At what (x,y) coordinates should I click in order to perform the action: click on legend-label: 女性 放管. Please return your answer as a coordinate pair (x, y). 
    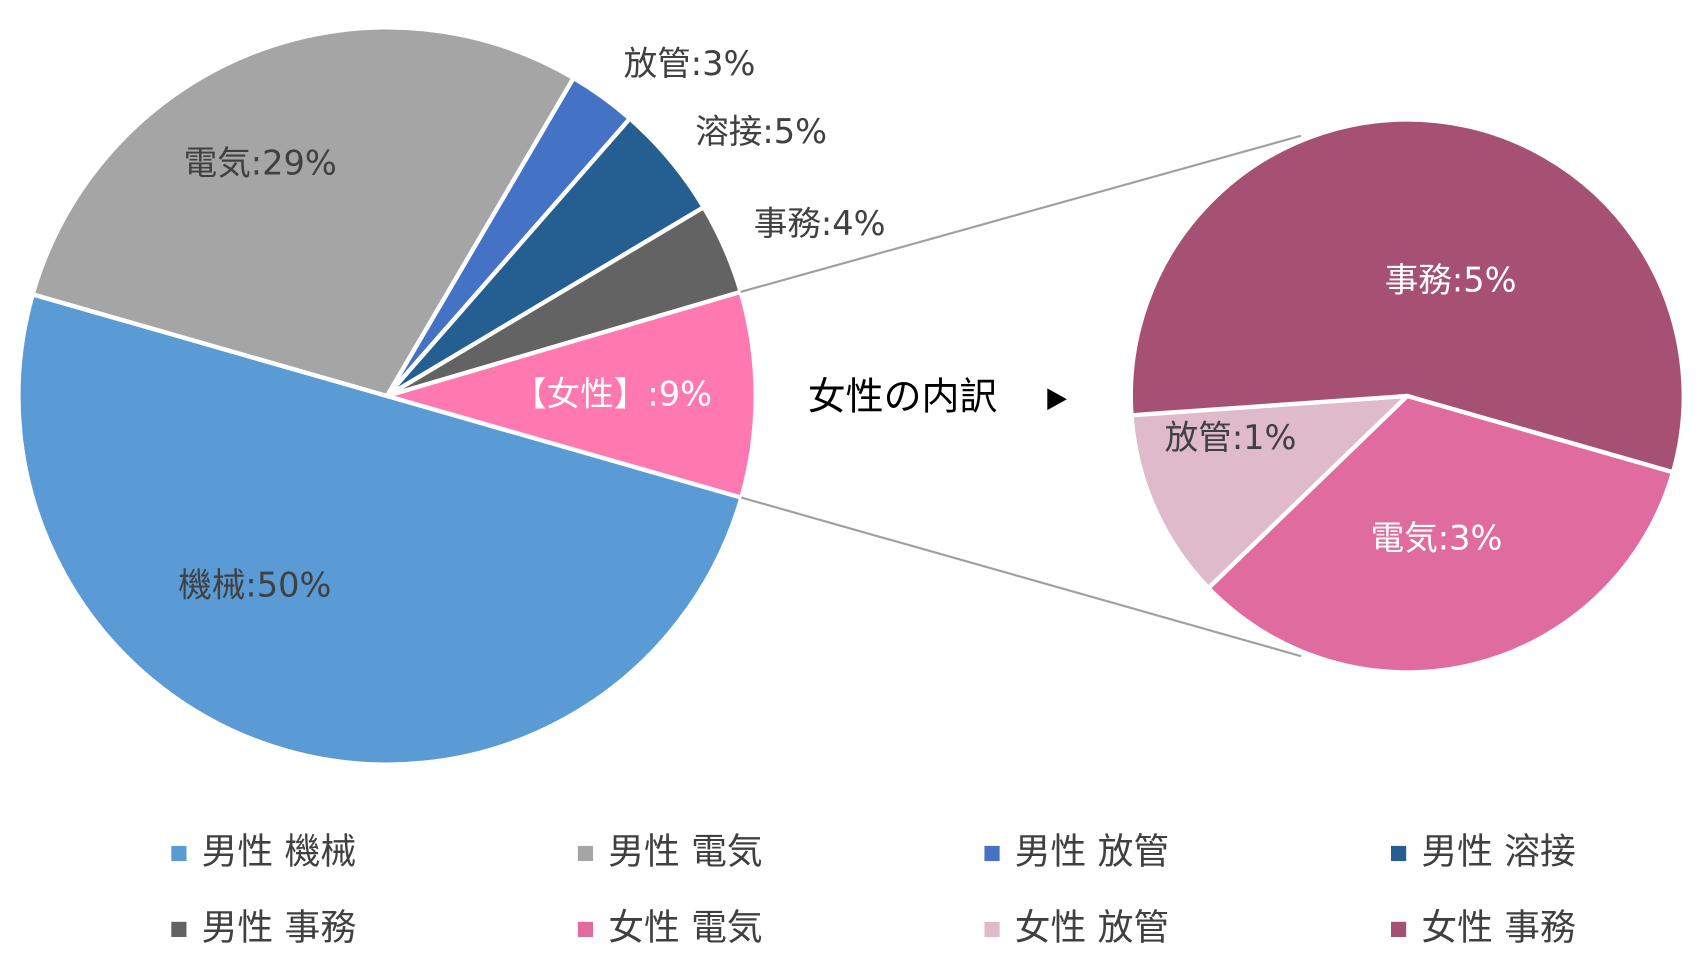
    Looking at the image, I should click on (1092, 927).